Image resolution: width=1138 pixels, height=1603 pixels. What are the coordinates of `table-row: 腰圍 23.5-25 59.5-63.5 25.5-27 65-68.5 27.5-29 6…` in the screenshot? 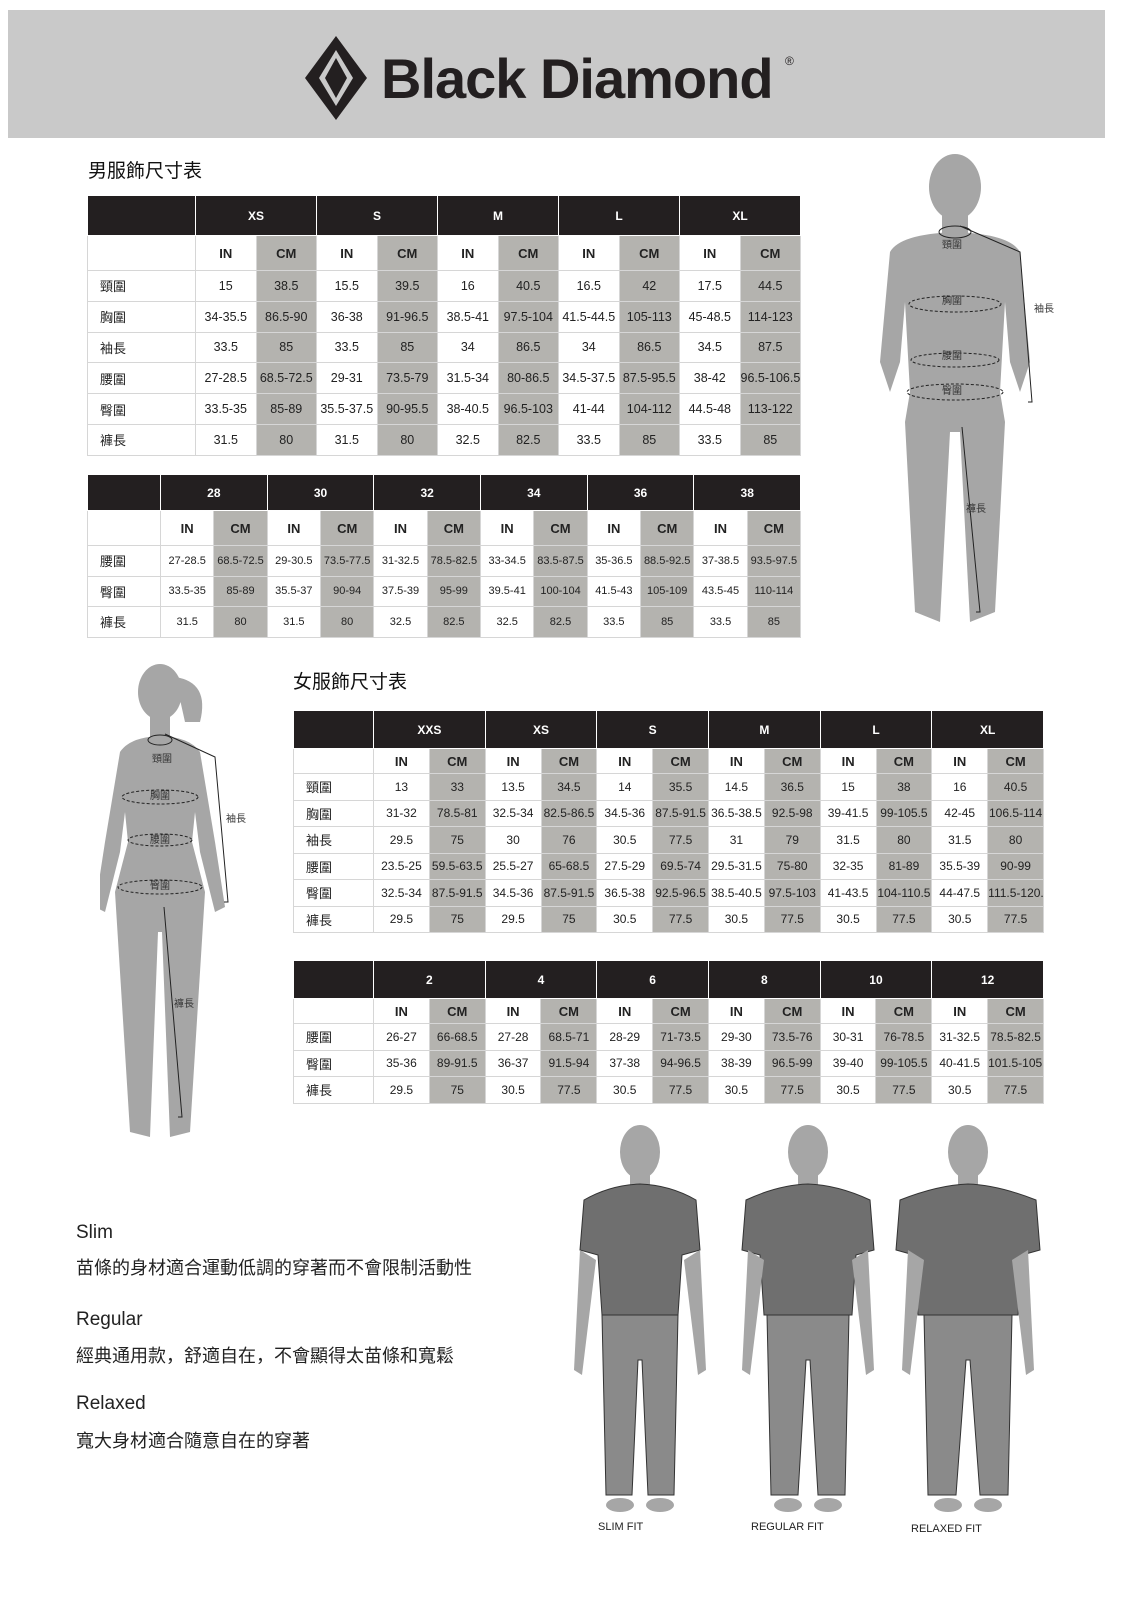 It's located at (668, 866).